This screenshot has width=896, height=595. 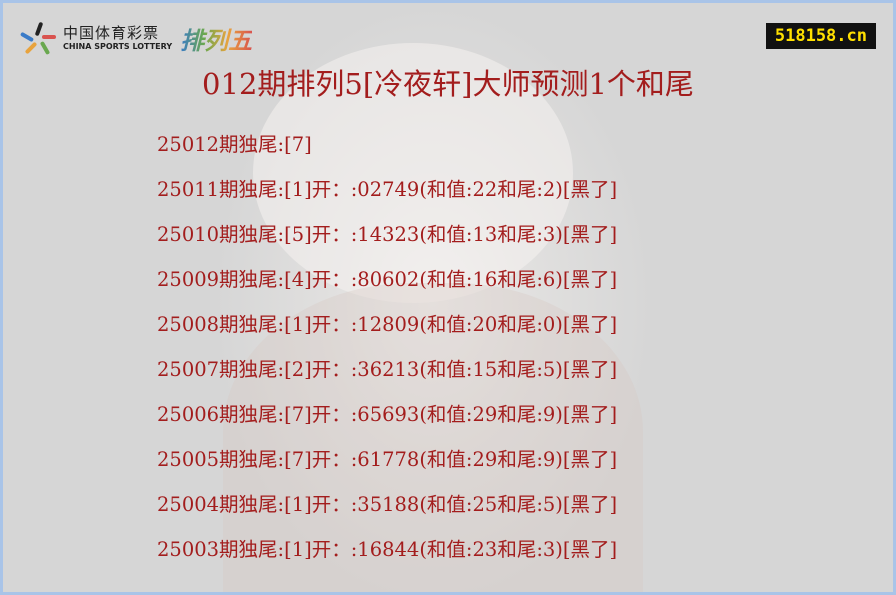 What do you see at coordinates (387, 504) in the screenshot?
I see `list-item: 25004期独尾:[1]开：:35188(和值:25和尾:5)[黑了]` at bounding box center [387, 504].